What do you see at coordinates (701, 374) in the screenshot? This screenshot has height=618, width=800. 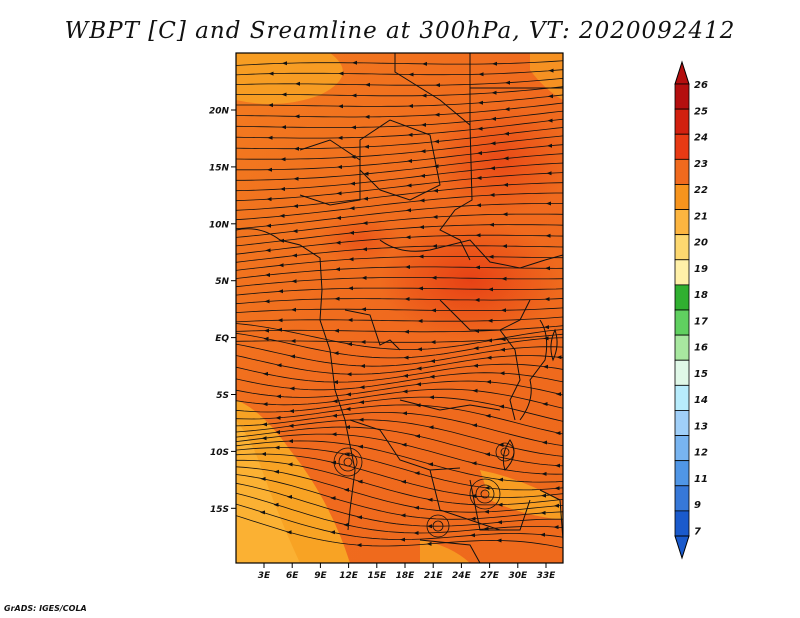 I see `colorbar-label: 15` at bounding box center [701, 374].